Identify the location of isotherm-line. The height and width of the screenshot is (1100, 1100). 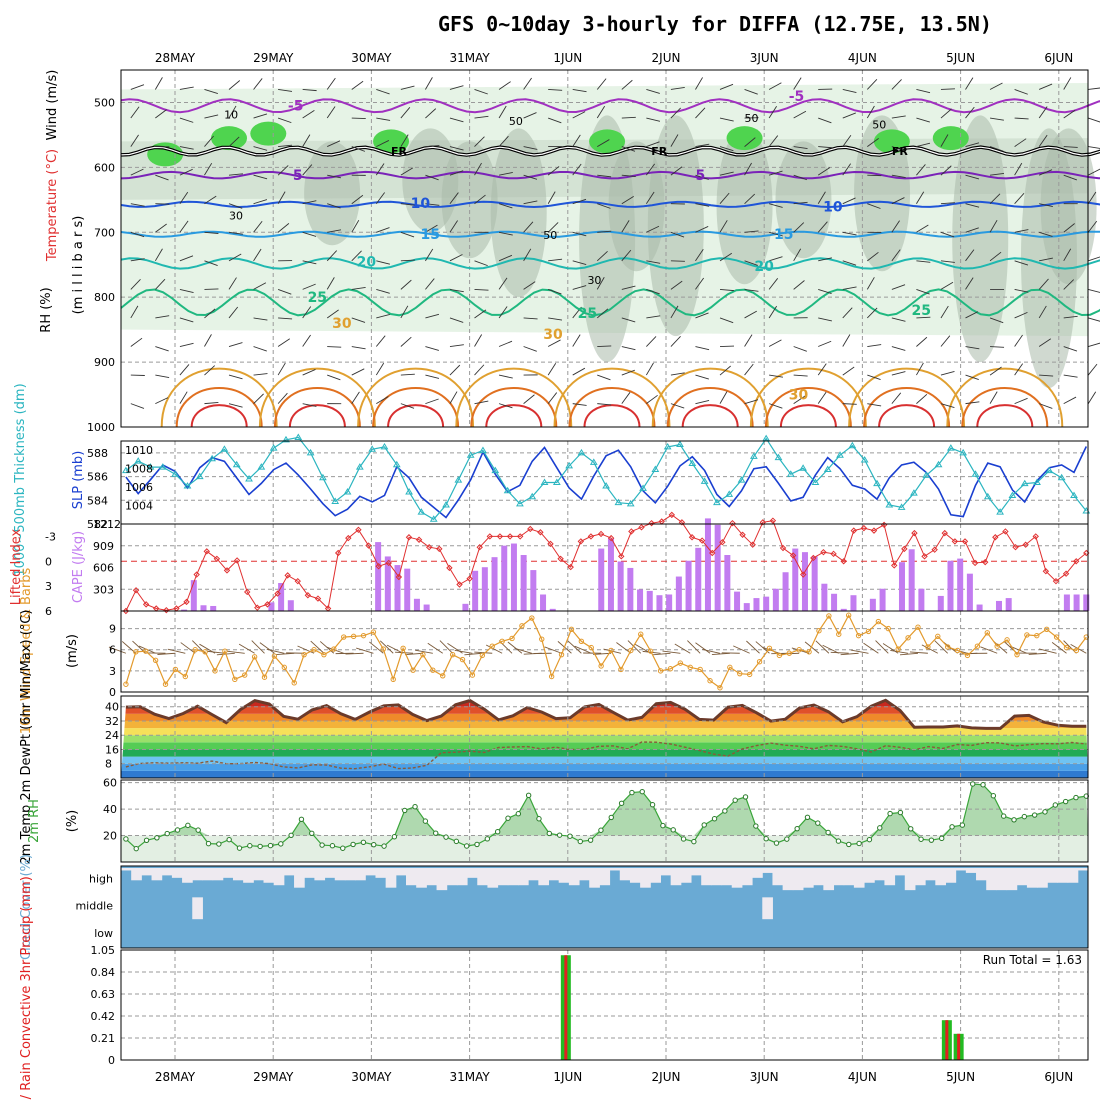
(610, 175).